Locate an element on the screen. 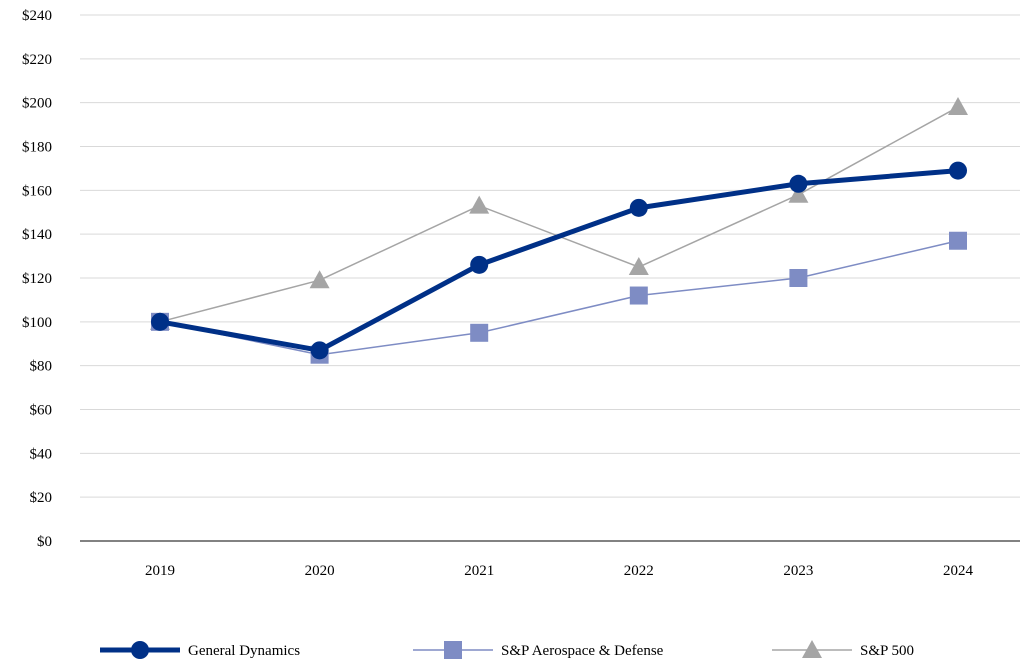  legend-item-sandp-aerospace-and-defense: S&P Aerospace & Defense is located at coordinates (538, 650).